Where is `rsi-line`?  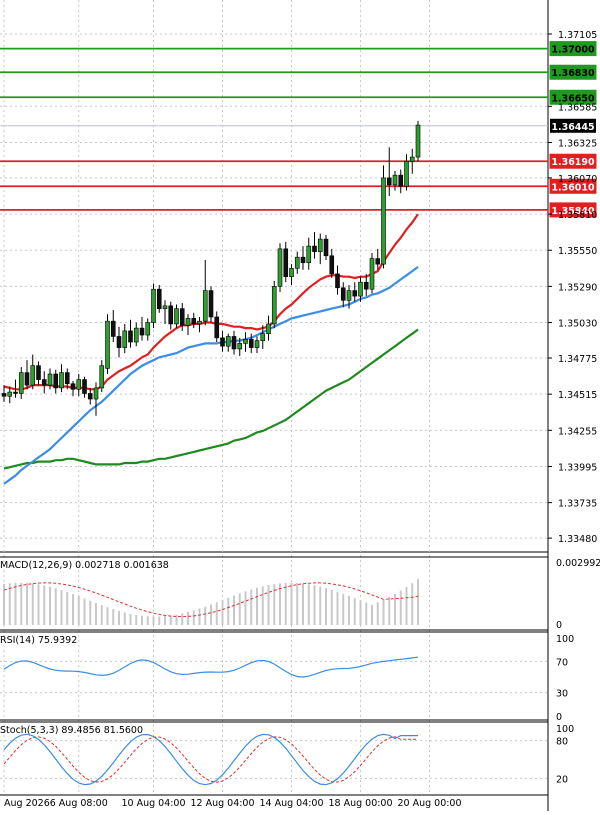
rsi-line is located at coordinates (211, 667).